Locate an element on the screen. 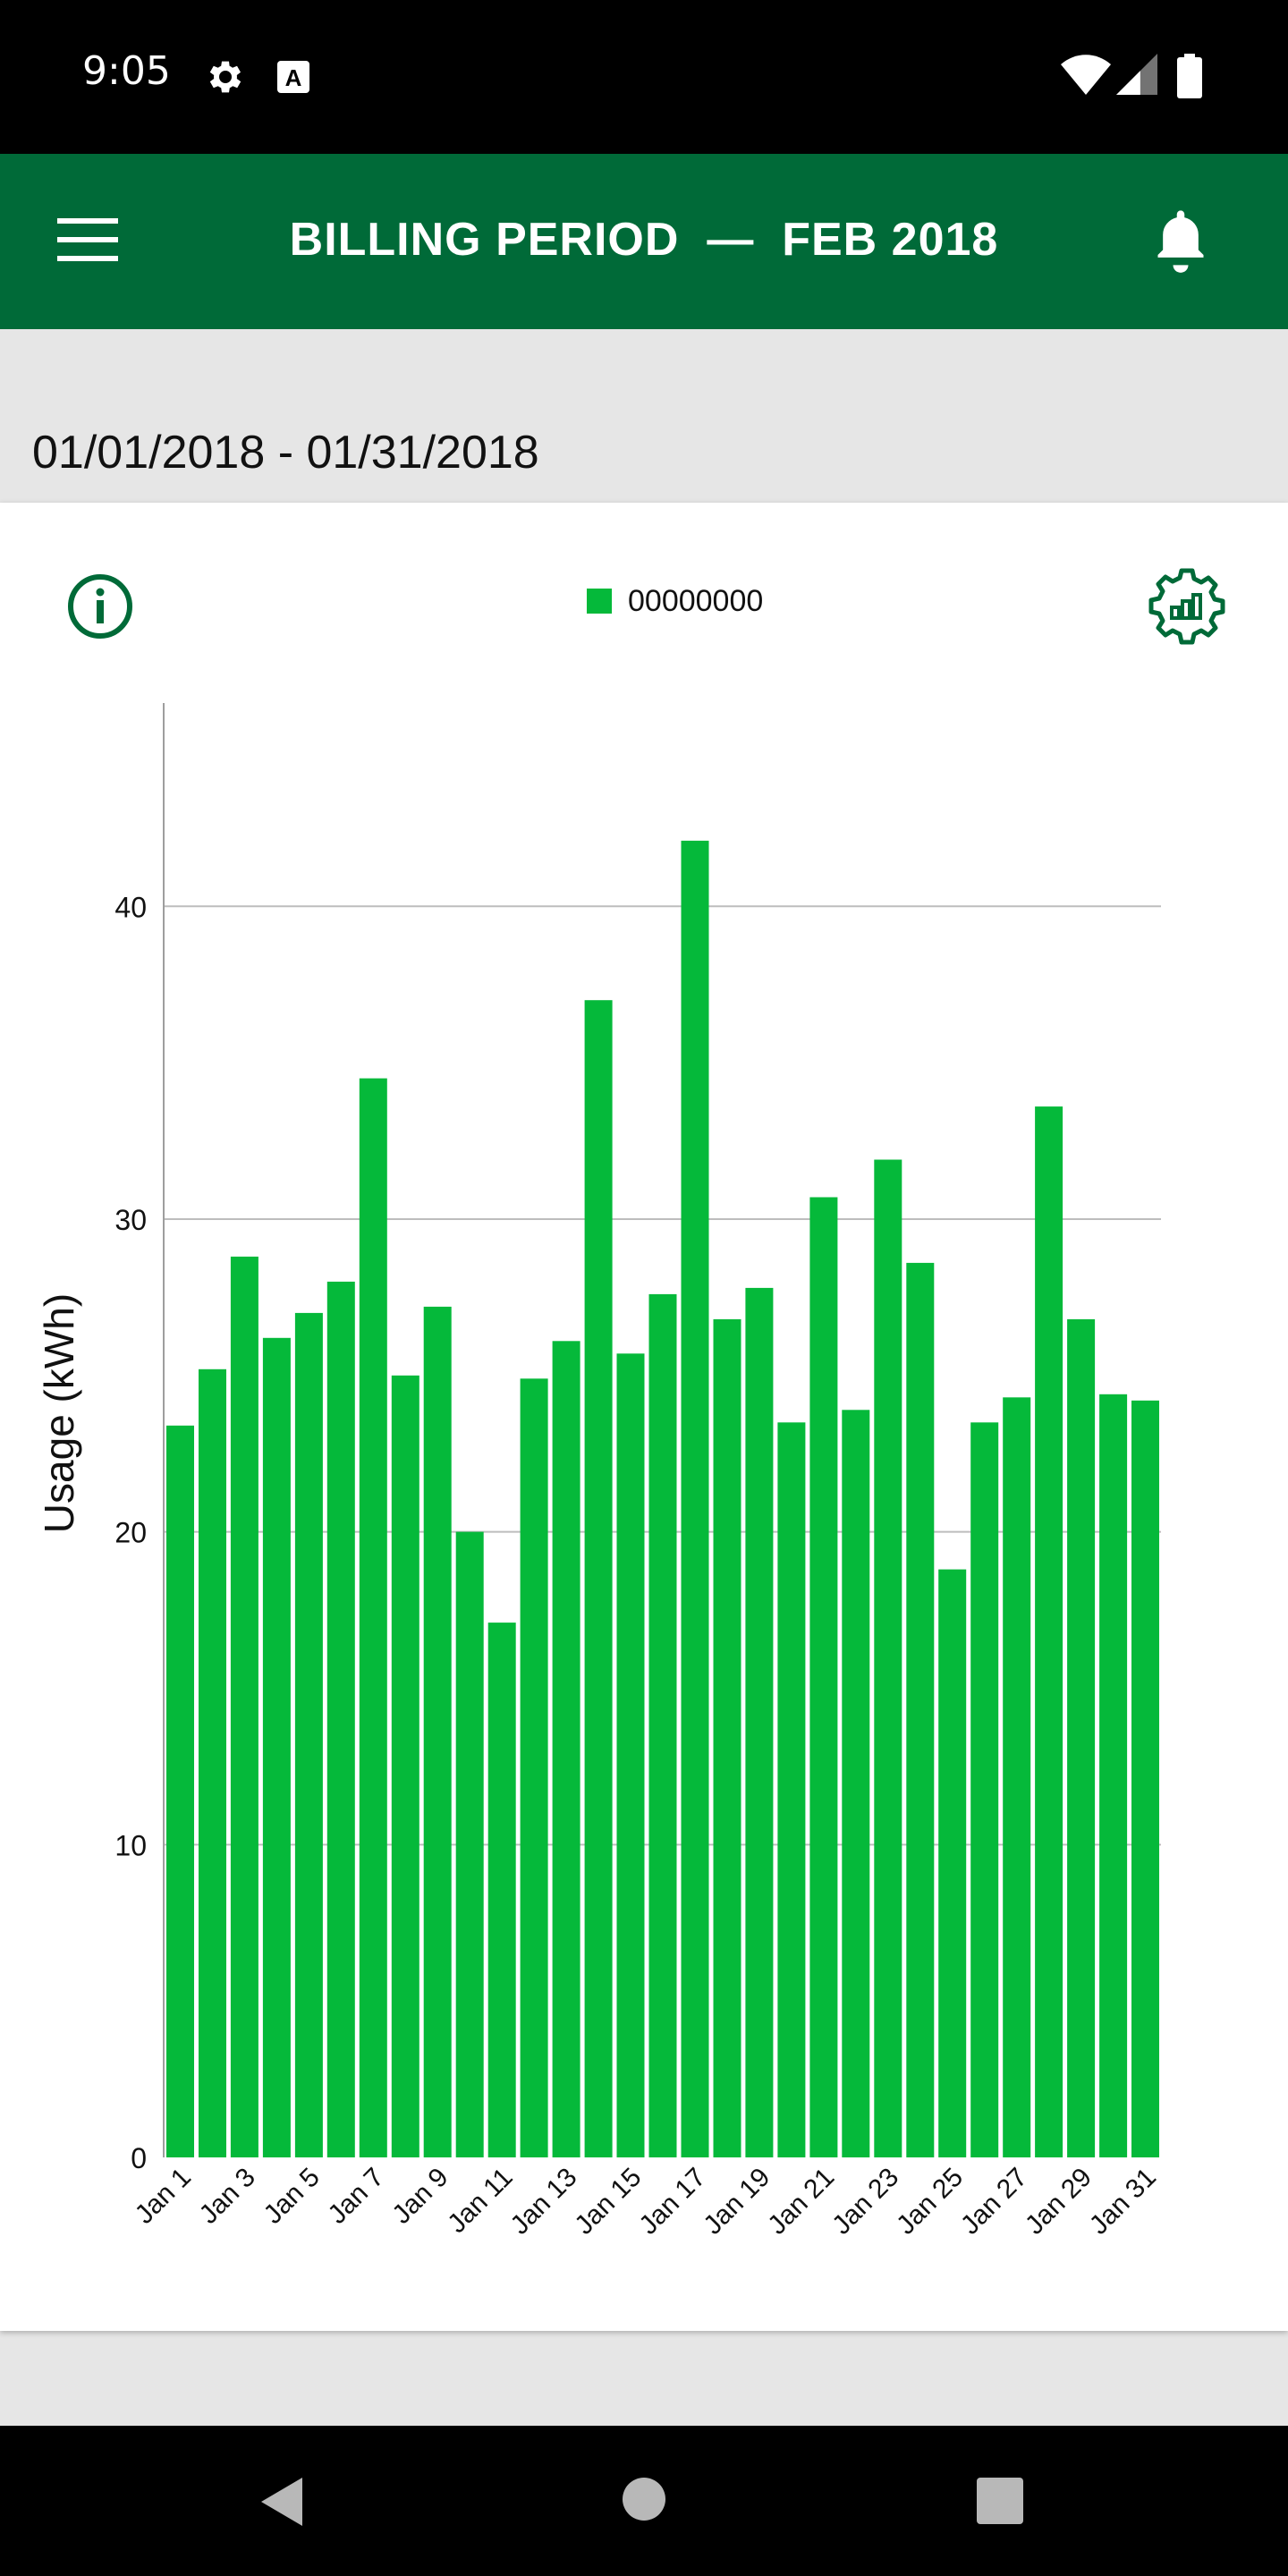  recents-square-icon is located at coordinates (1000, 2501).